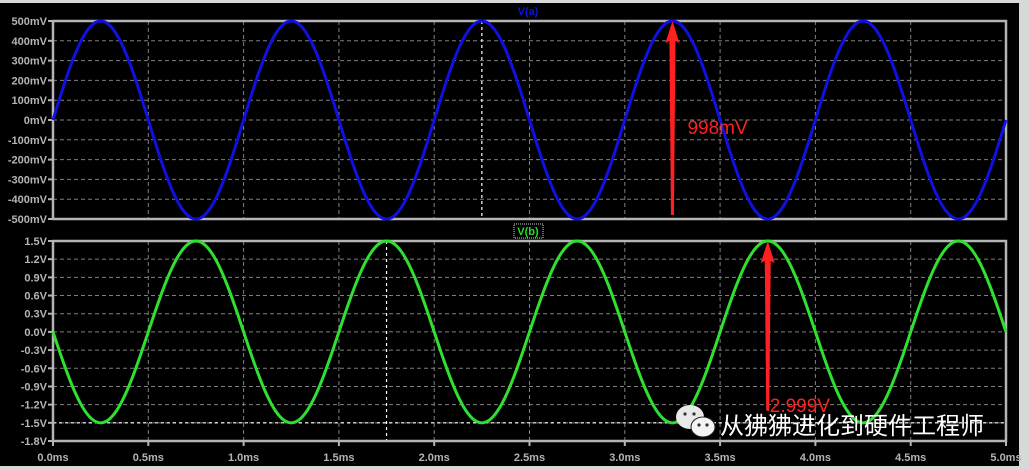  I want to click on y-tick-label: 200mV, so click(30, 81).